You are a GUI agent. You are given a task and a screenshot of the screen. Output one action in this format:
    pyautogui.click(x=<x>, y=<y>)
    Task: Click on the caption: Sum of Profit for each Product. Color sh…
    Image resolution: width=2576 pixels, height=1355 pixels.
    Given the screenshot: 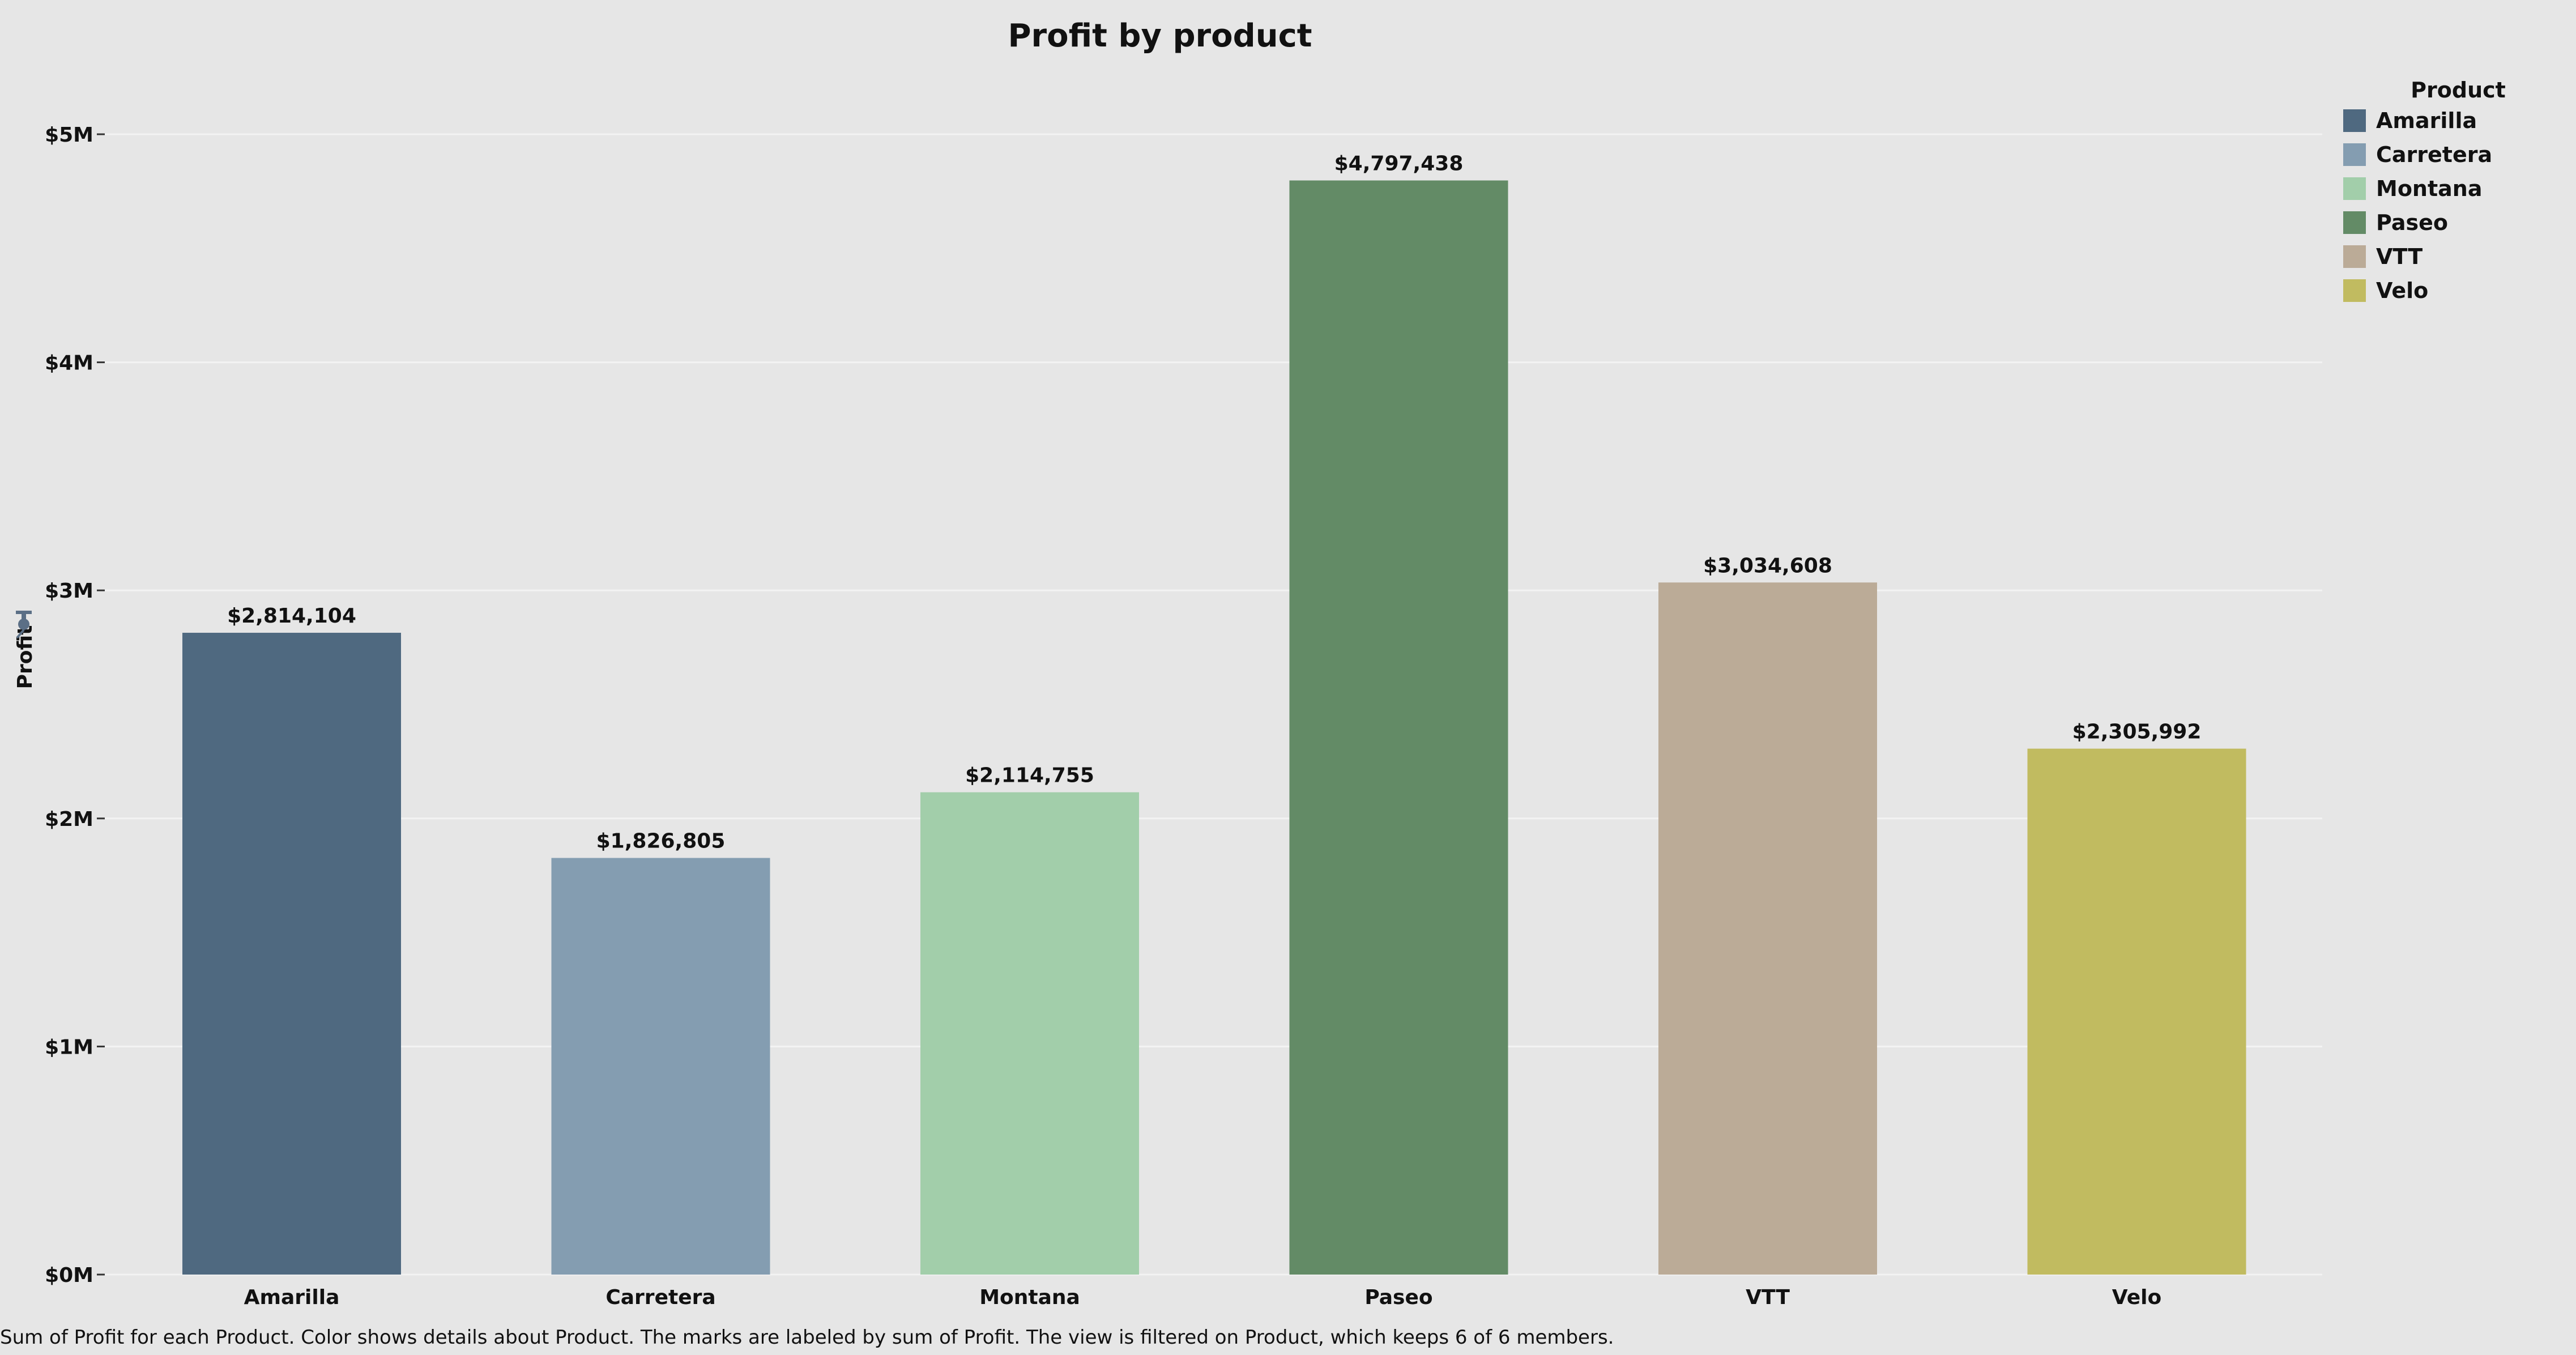 What is the action you would take?
    pyautogui.click(x=807, y=1337)
    